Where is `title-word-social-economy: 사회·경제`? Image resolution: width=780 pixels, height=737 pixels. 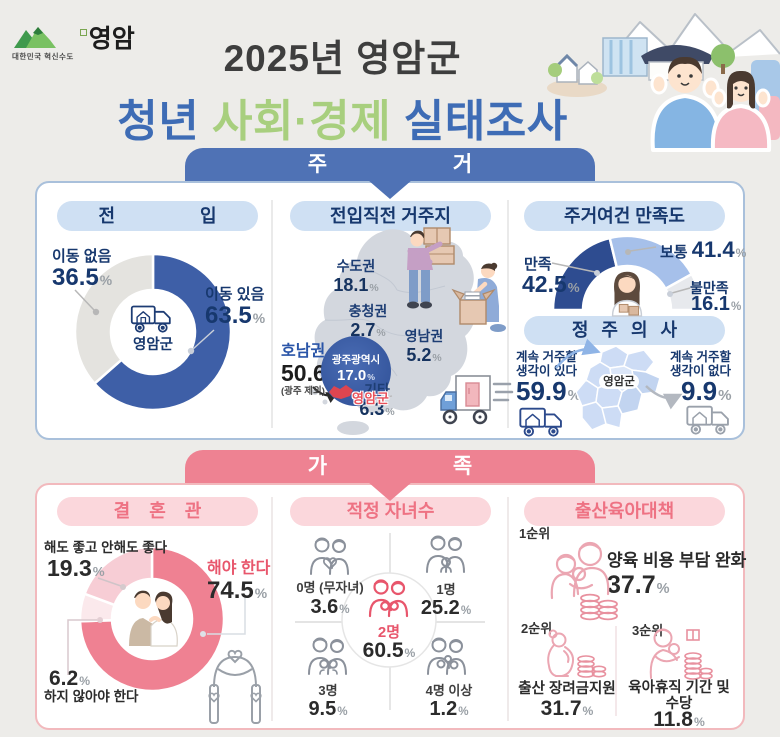
title-word-social-economy: 사회·경제 is located at coordinates (301, 121).